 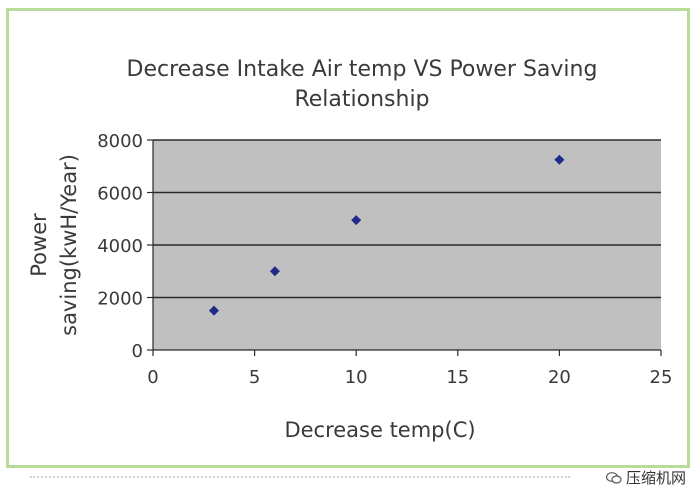 What do you see at coordinates (361, 99) in the screenshot?
I see `chart-title-line-2: Relationship` at bounding box center [361, 99].